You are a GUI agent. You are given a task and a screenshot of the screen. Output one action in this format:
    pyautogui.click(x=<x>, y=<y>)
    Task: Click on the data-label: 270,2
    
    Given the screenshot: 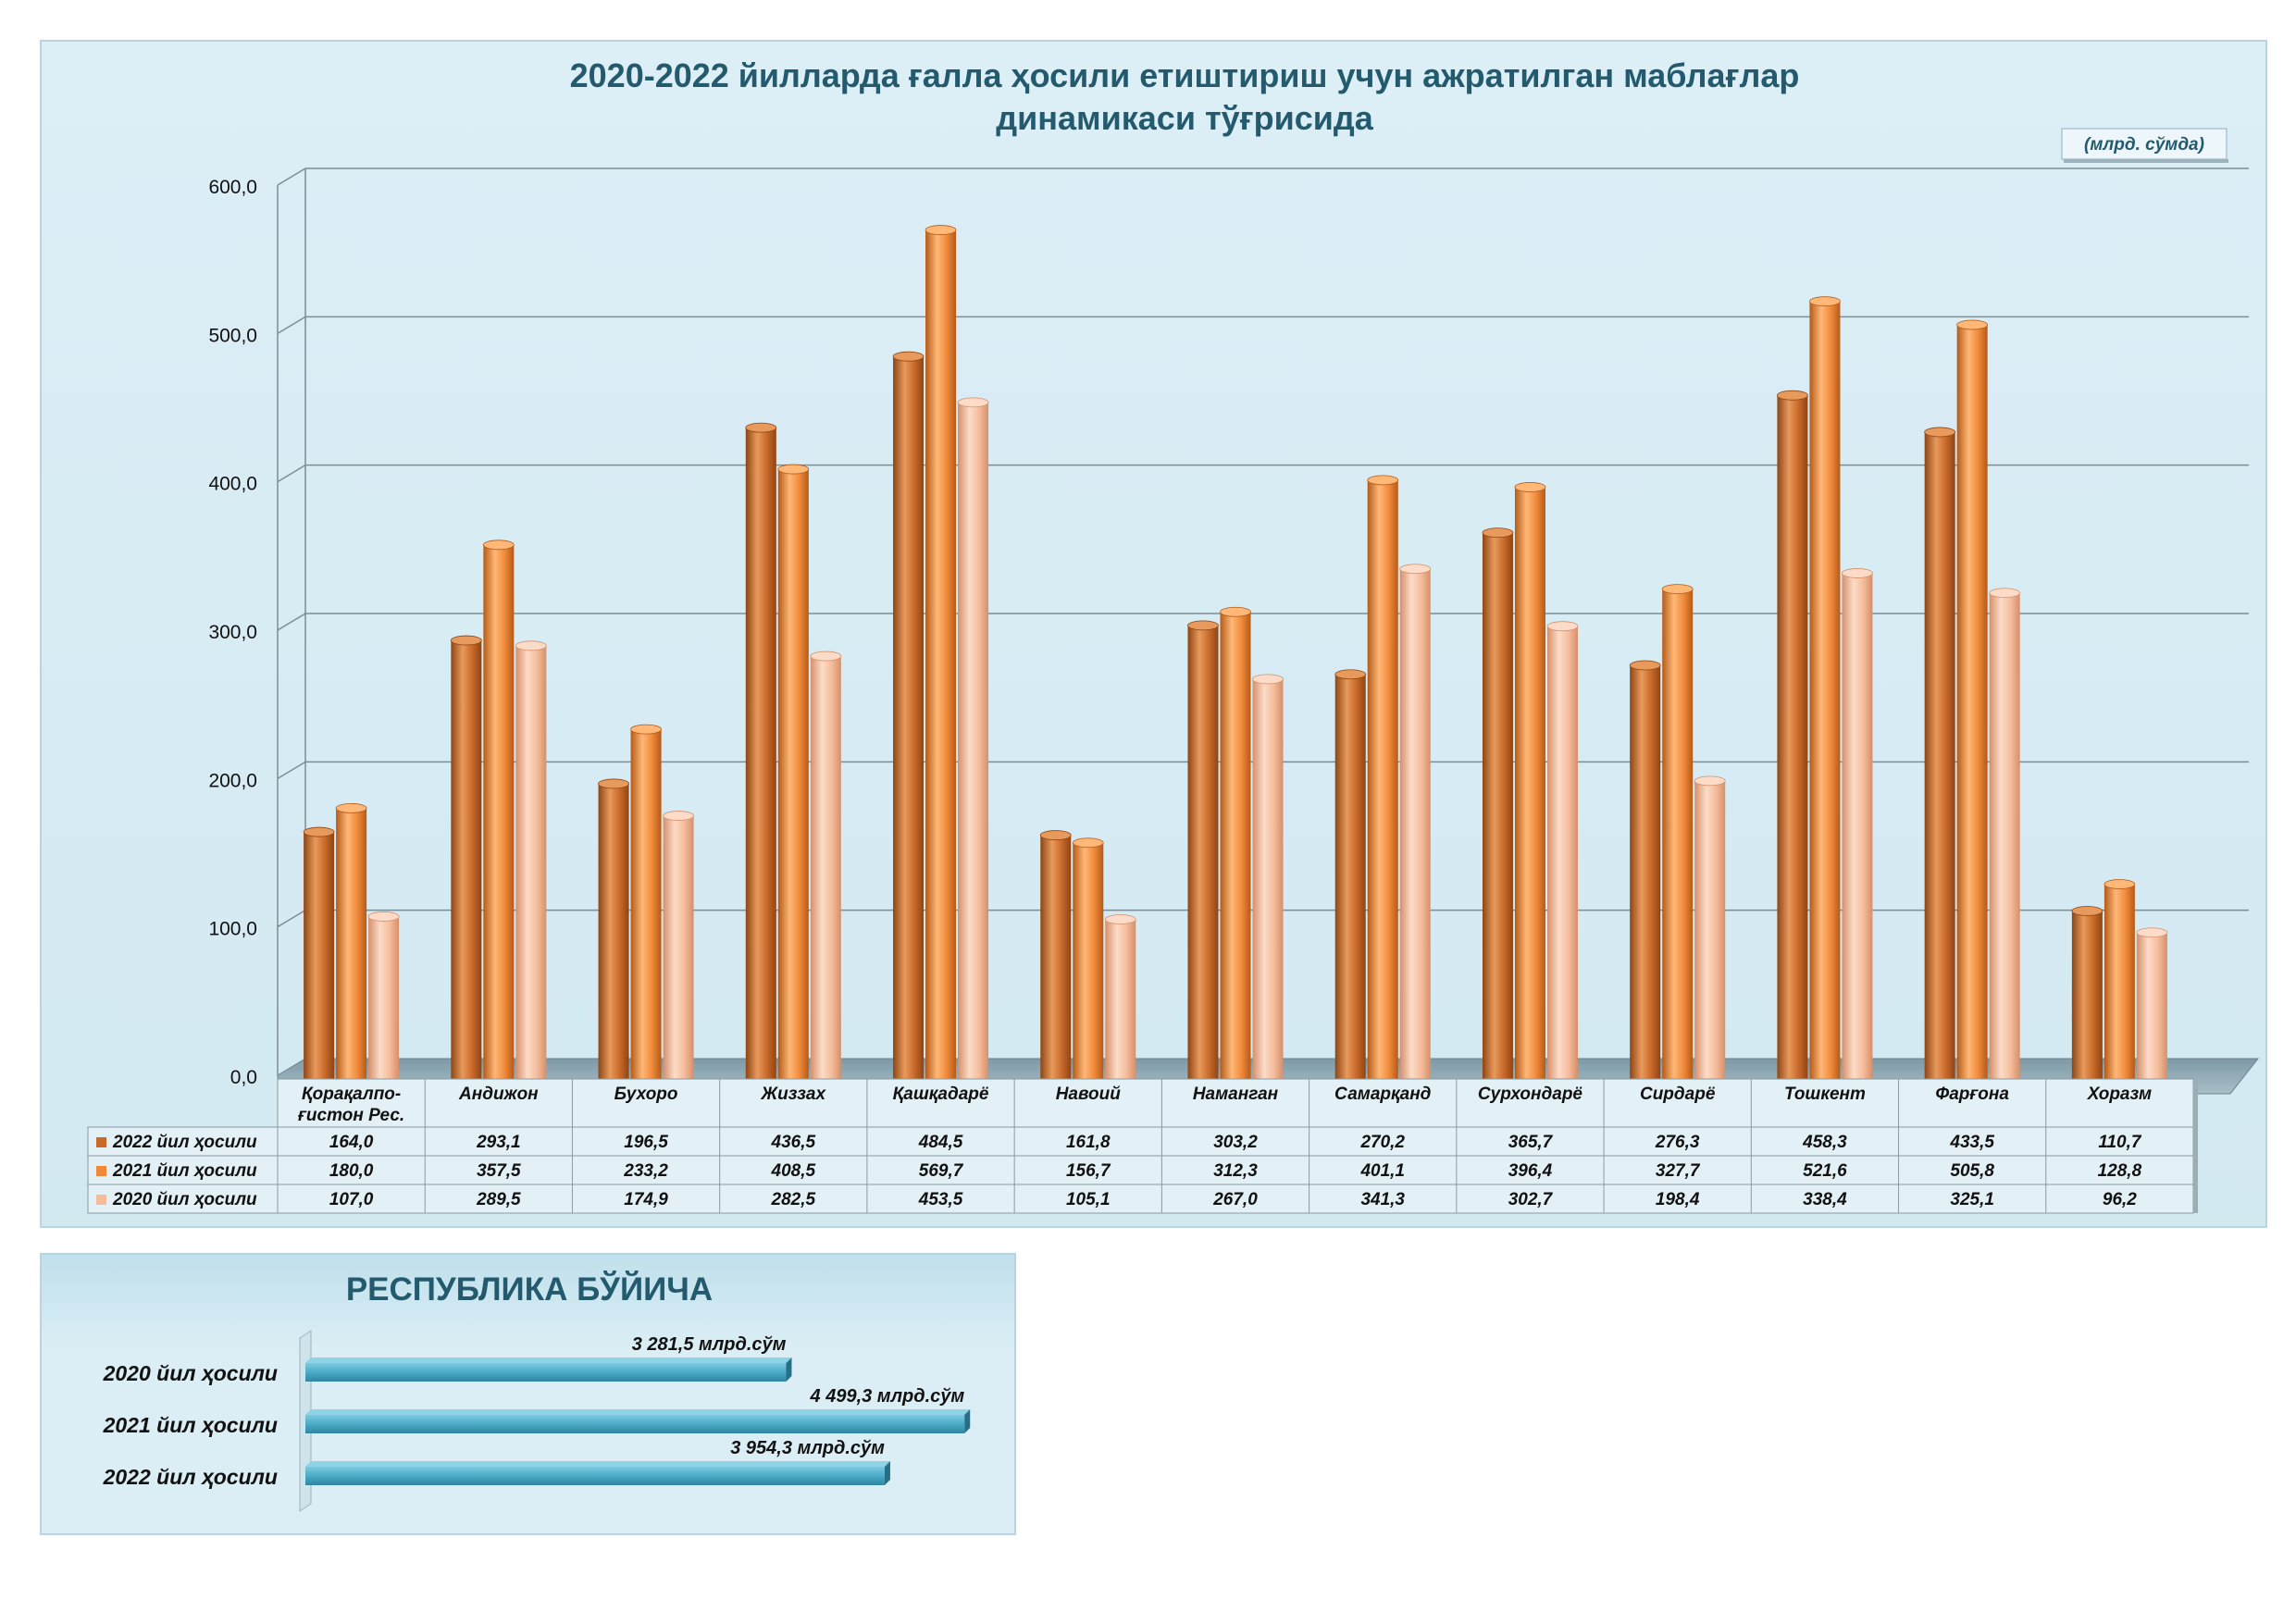 What is the action you would take?
    pyautogui.click(x=1382, y=1142)
    